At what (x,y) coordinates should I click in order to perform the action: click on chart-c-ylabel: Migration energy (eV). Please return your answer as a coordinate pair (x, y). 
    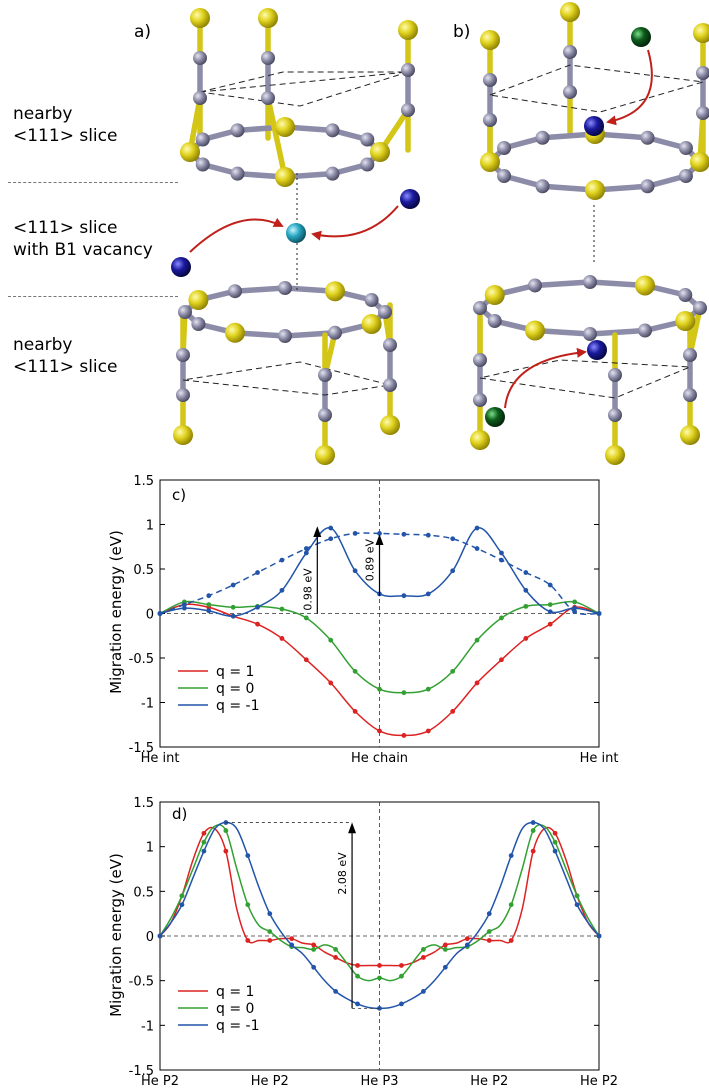
    Looking at the image, I should click on (116, 612).